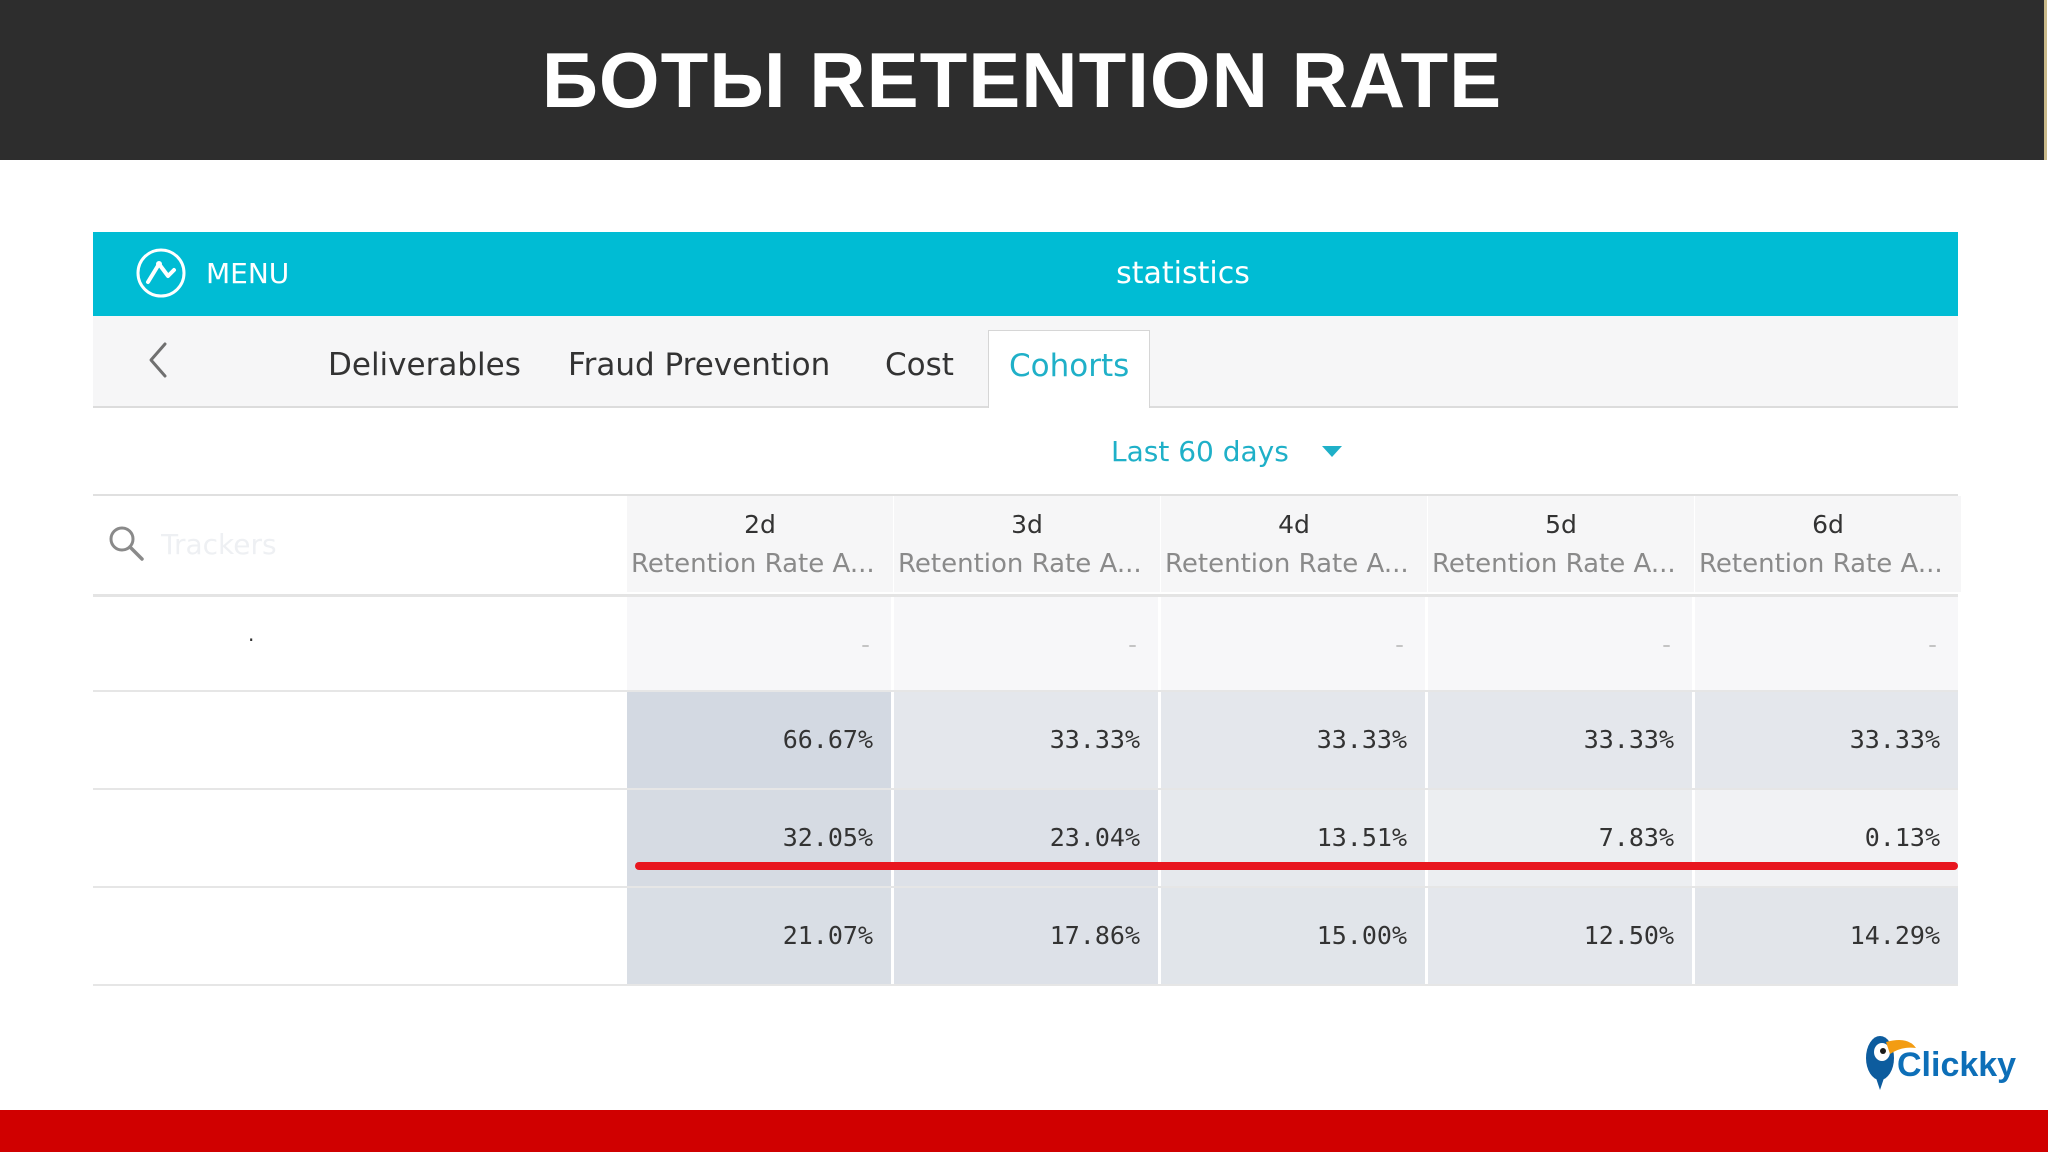  What do you see at coordinates (126, 543) in the screenshot?
I see `search-icon` at bounding box center [126, 543].